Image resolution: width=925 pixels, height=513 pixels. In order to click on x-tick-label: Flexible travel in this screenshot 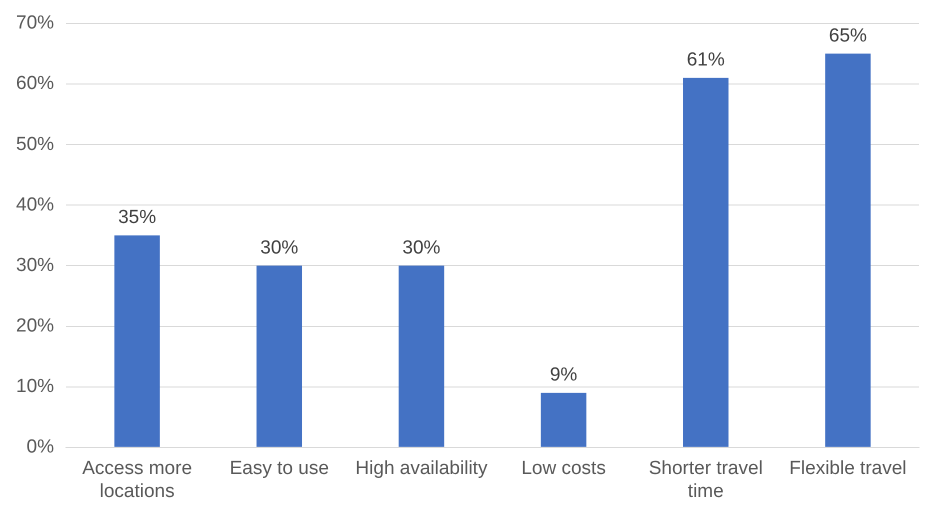, I will do `click(848, 469)`.